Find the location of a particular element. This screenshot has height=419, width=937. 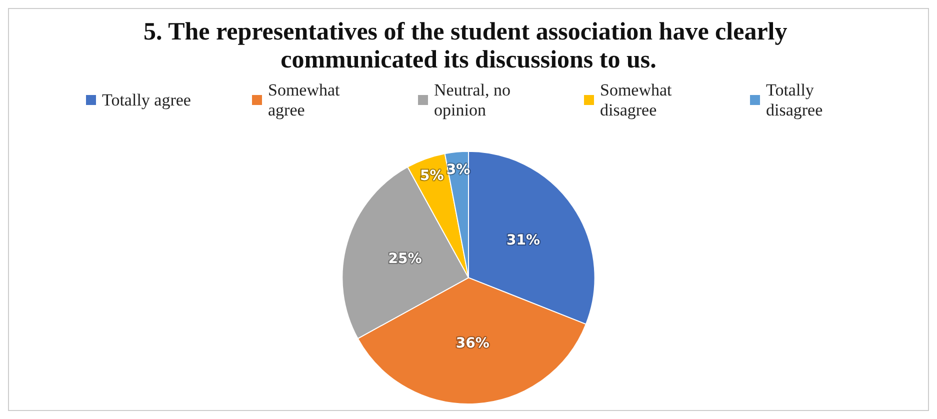

legend-label: Somewhat disagree is located at coordinates (638, 100).